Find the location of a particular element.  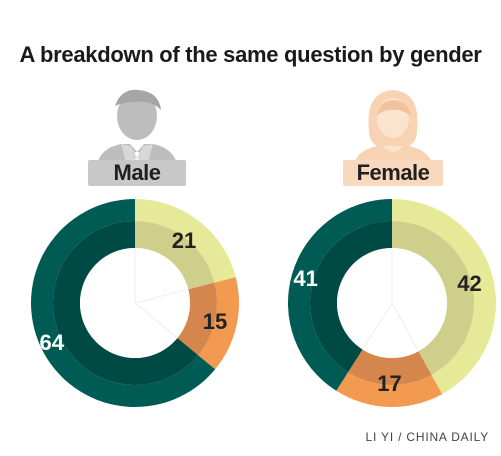

donut-1-slice-2-label: 41 is located at coordinates (305, 278).